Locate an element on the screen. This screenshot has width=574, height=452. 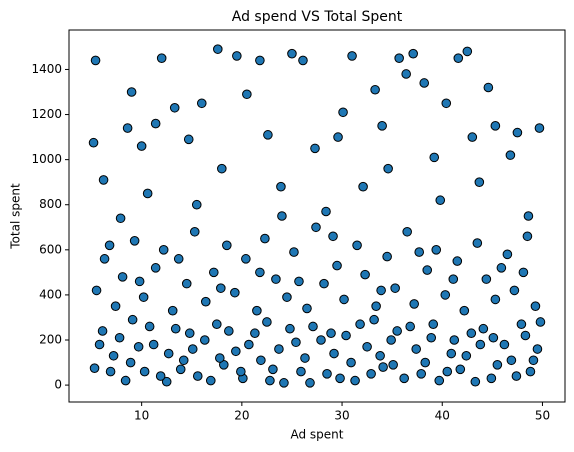
y-tick-label: 0 is located at coordinates (58, 385).